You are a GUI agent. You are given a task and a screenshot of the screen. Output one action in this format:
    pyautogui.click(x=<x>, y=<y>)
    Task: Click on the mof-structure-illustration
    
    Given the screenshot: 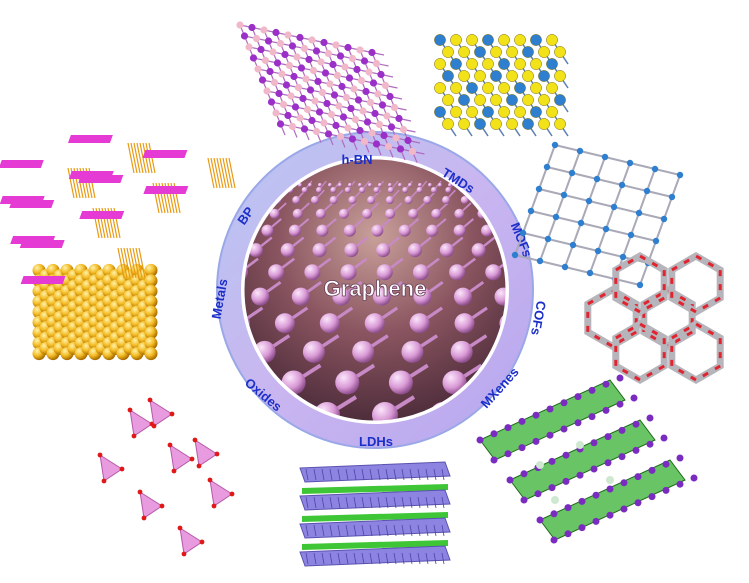 What is the action you would take?
    pyautogui.click(x=597, y=215)
    